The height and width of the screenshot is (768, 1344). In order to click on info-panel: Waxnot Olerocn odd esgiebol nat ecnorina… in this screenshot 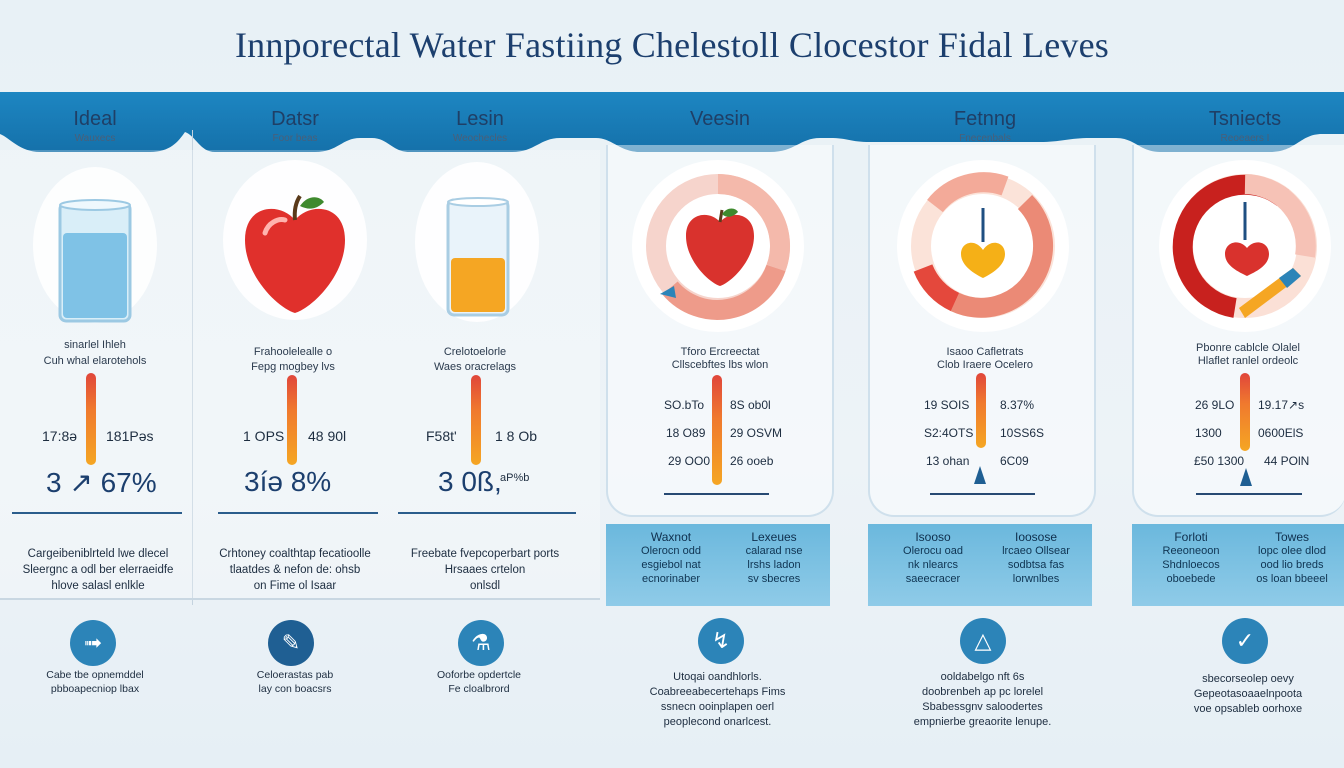, I will do `click(718, 565)`.